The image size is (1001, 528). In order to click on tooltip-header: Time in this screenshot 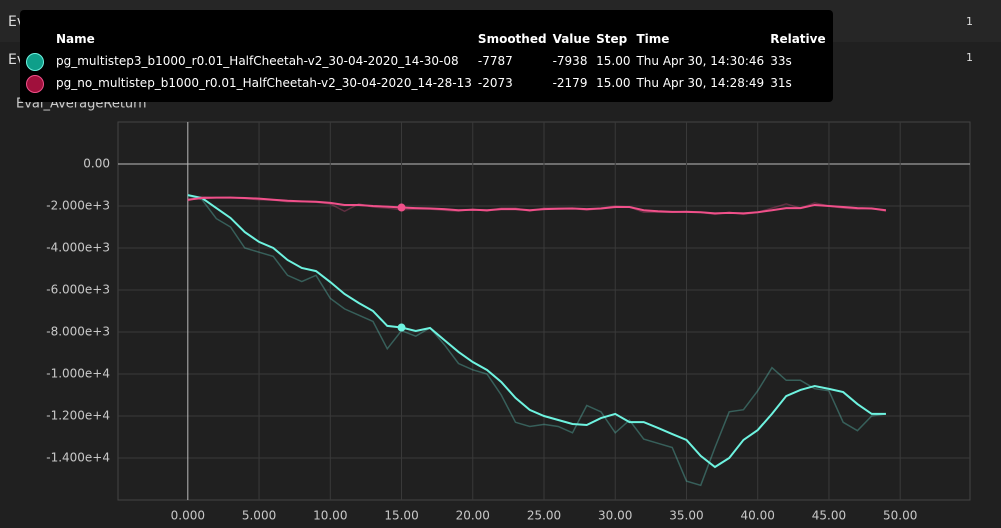, I will do `click(653, 39)`.